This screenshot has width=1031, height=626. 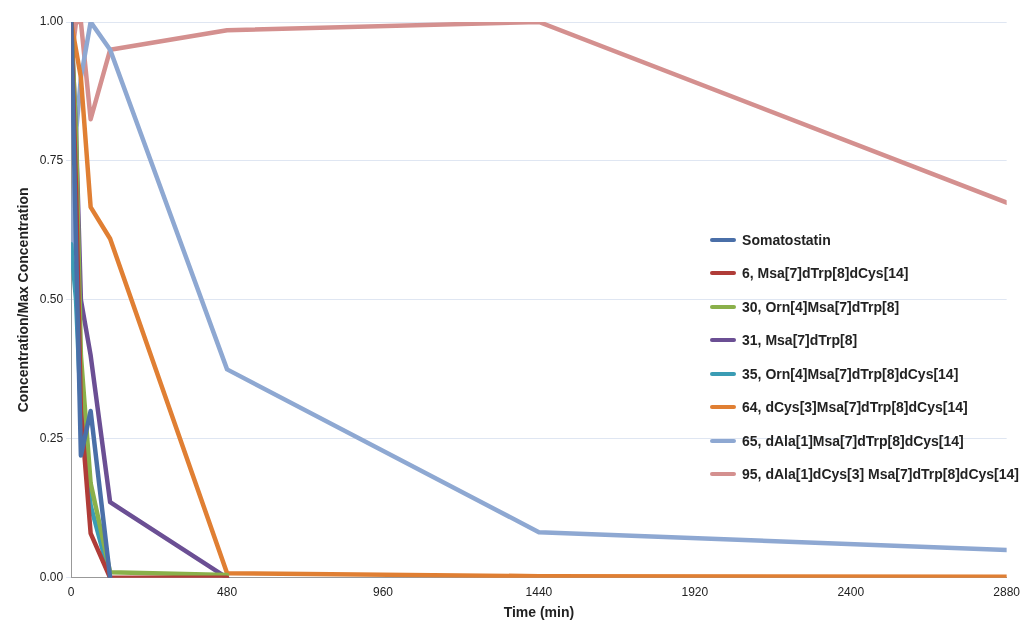 What do you see at coordinates (539, 592) in the screenshot?
I see `x-tick-label: 1440` at bounding box center [539, 592].